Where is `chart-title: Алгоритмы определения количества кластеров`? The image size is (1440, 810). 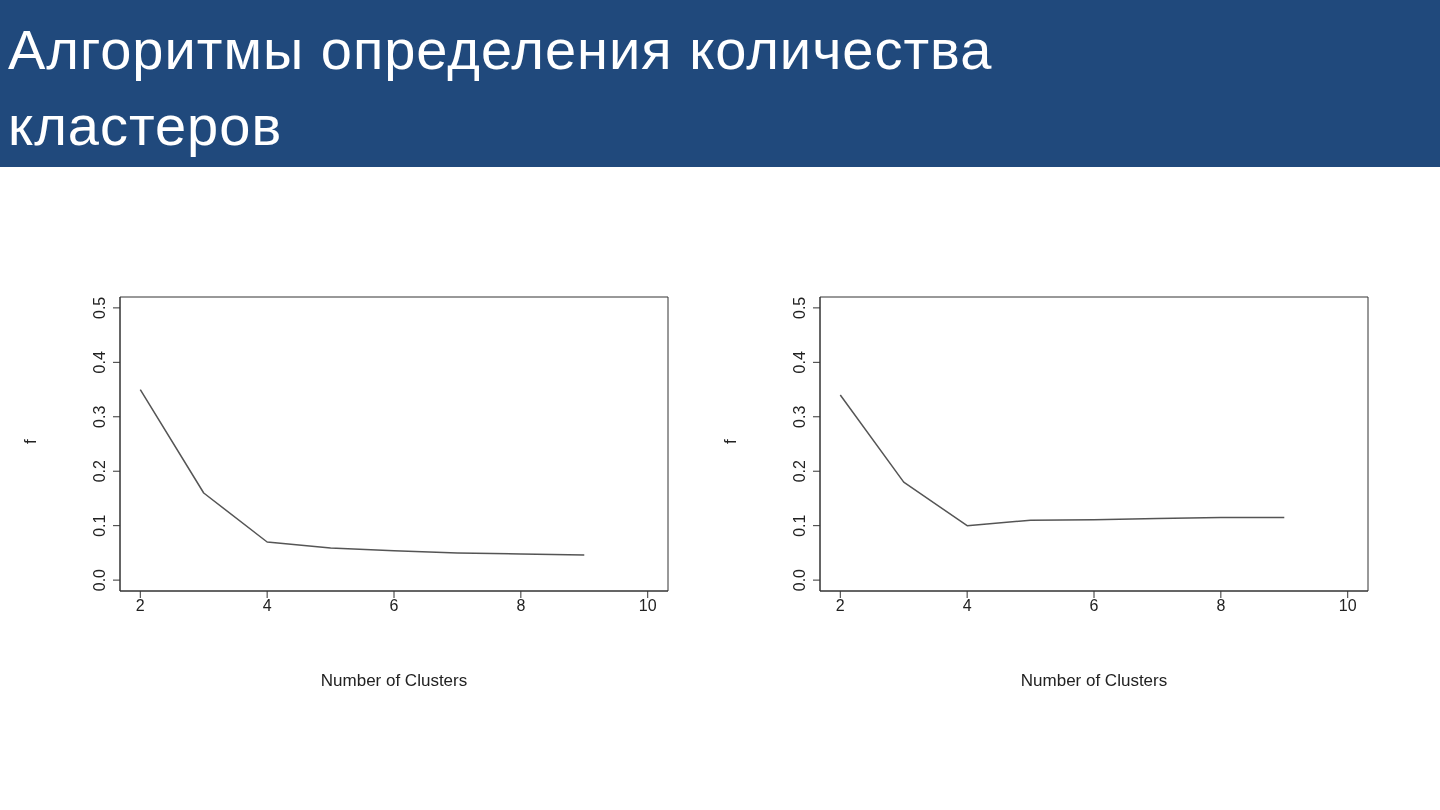 chart-title: Алгоритмы определения количества кластеров is located at coordinates (501, 88).